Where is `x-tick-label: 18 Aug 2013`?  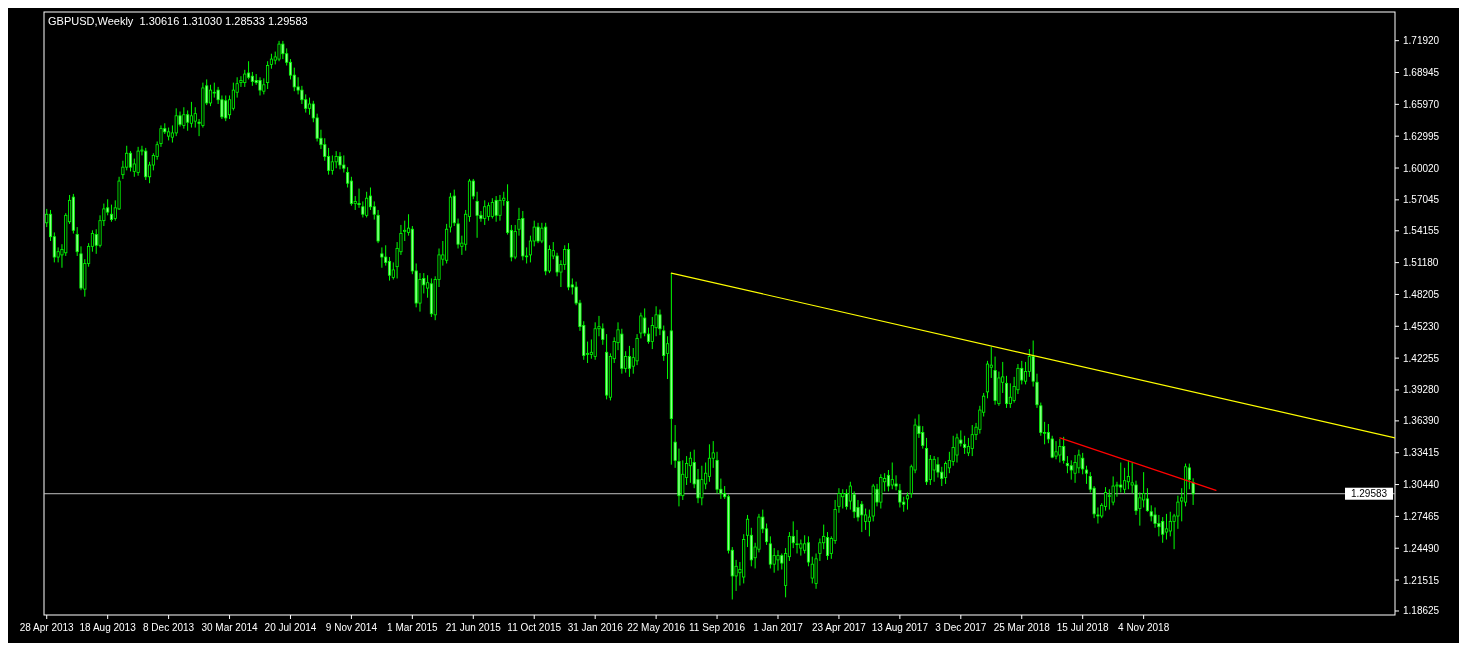
x-tick-label: 18 Aug 2013 is located at coordinates (108, 627).